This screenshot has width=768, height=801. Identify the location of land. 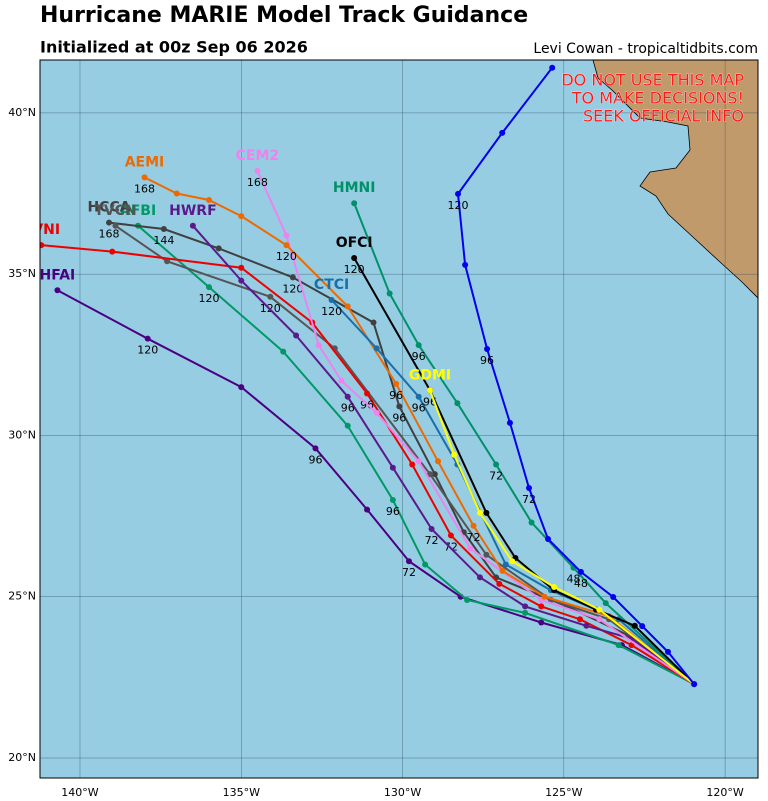
(675, 179).